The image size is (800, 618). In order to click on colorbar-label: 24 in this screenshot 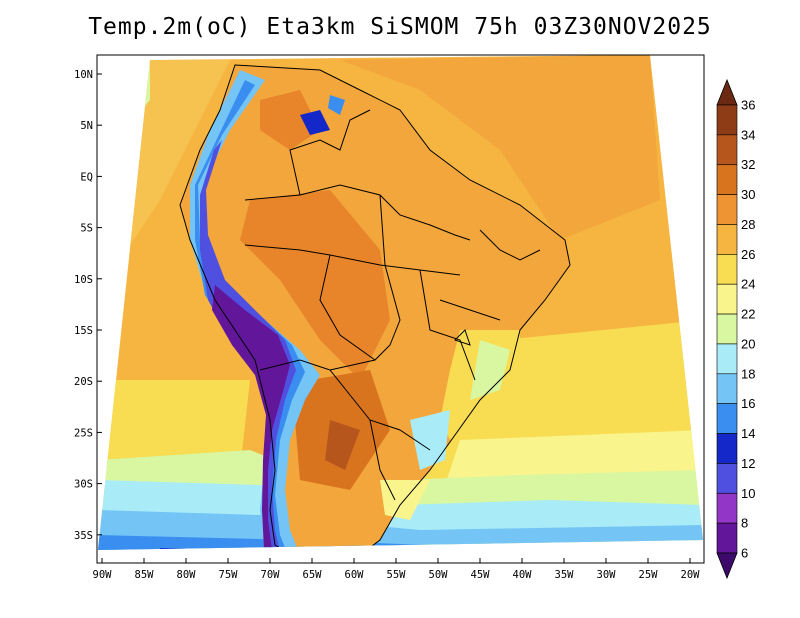, I will do `click(748, 284)`.